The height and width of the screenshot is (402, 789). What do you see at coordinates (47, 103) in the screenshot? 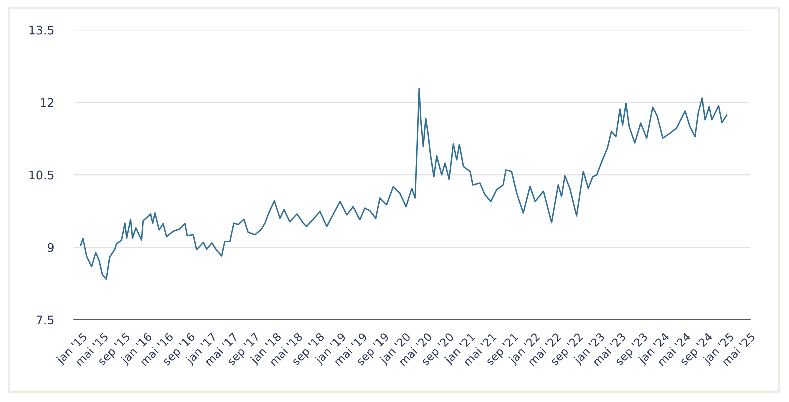
I see `y-tick-label: 12` at bounding box center [47, 103].